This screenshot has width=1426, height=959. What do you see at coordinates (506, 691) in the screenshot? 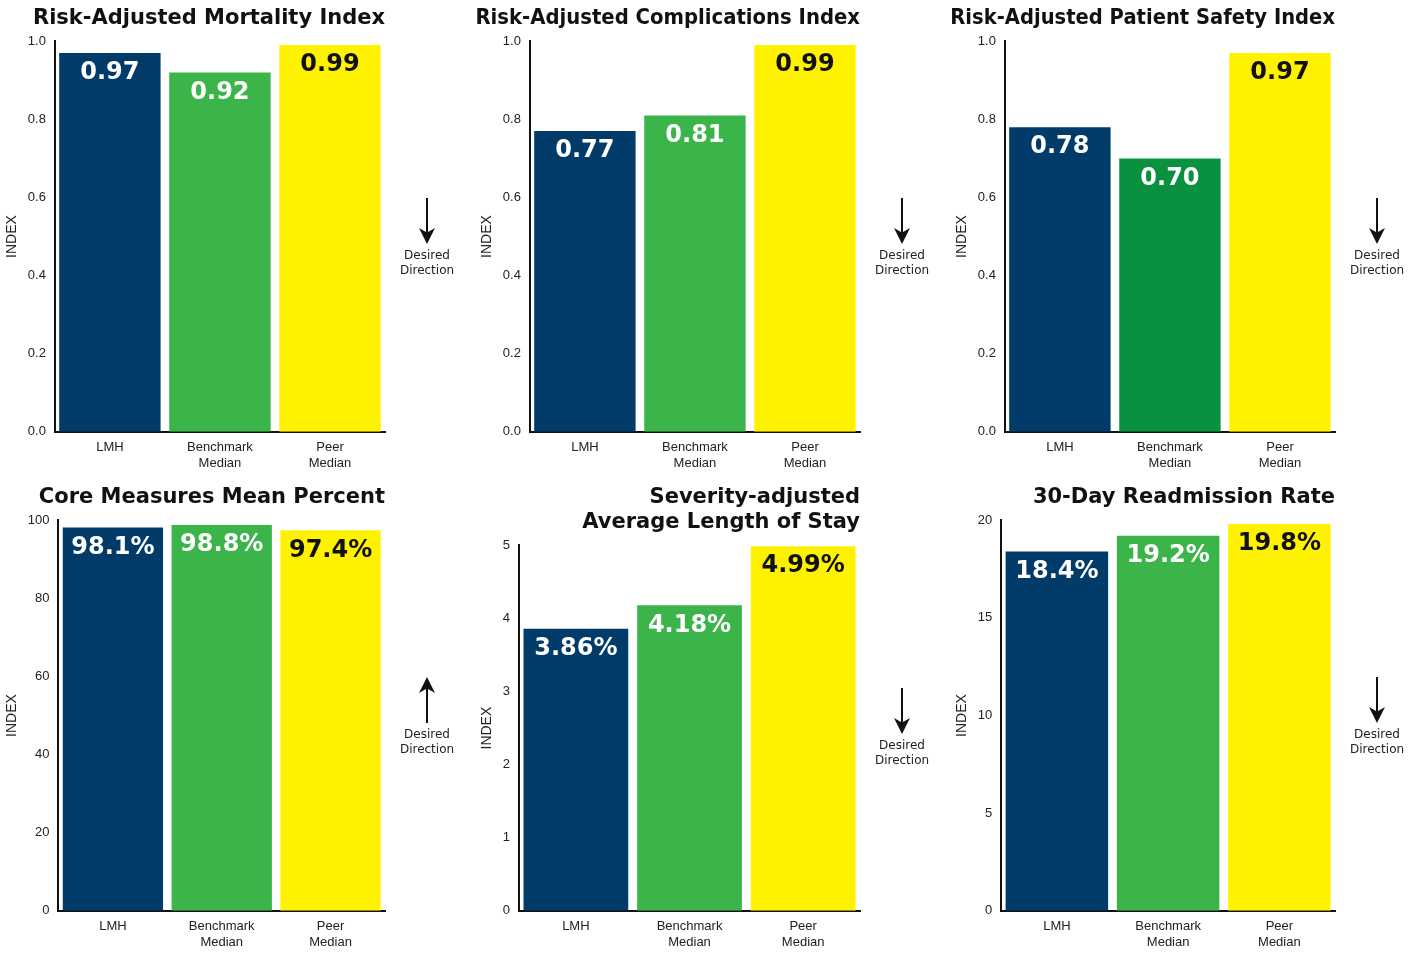
I see `y-tick-label: 3` at bounding box center [506, 691].